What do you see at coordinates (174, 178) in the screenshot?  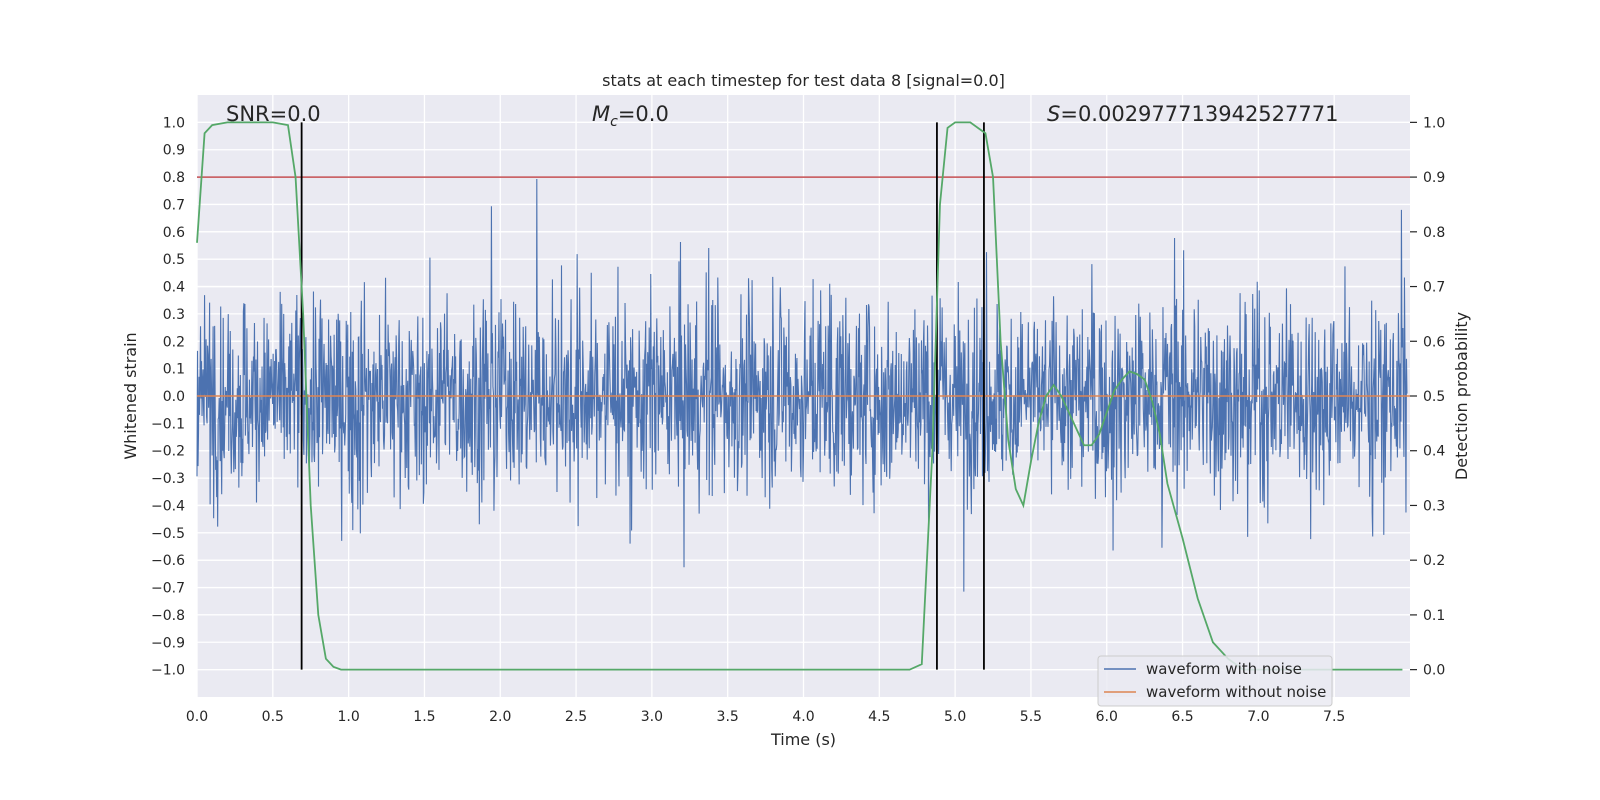 I see `y-tick-label: 0.8` at bounding box center [174, 178].